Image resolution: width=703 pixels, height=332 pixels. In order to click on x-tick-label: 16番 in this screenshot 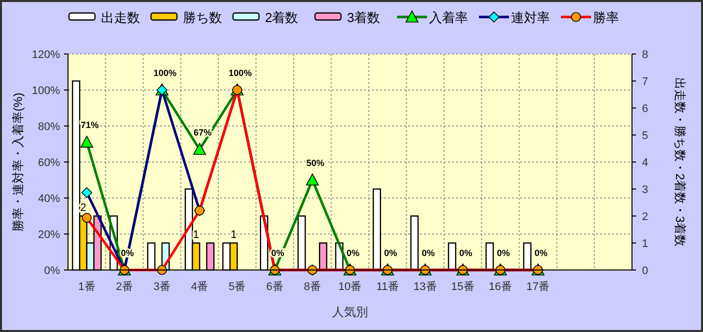, I will do `click(500, 286)`.